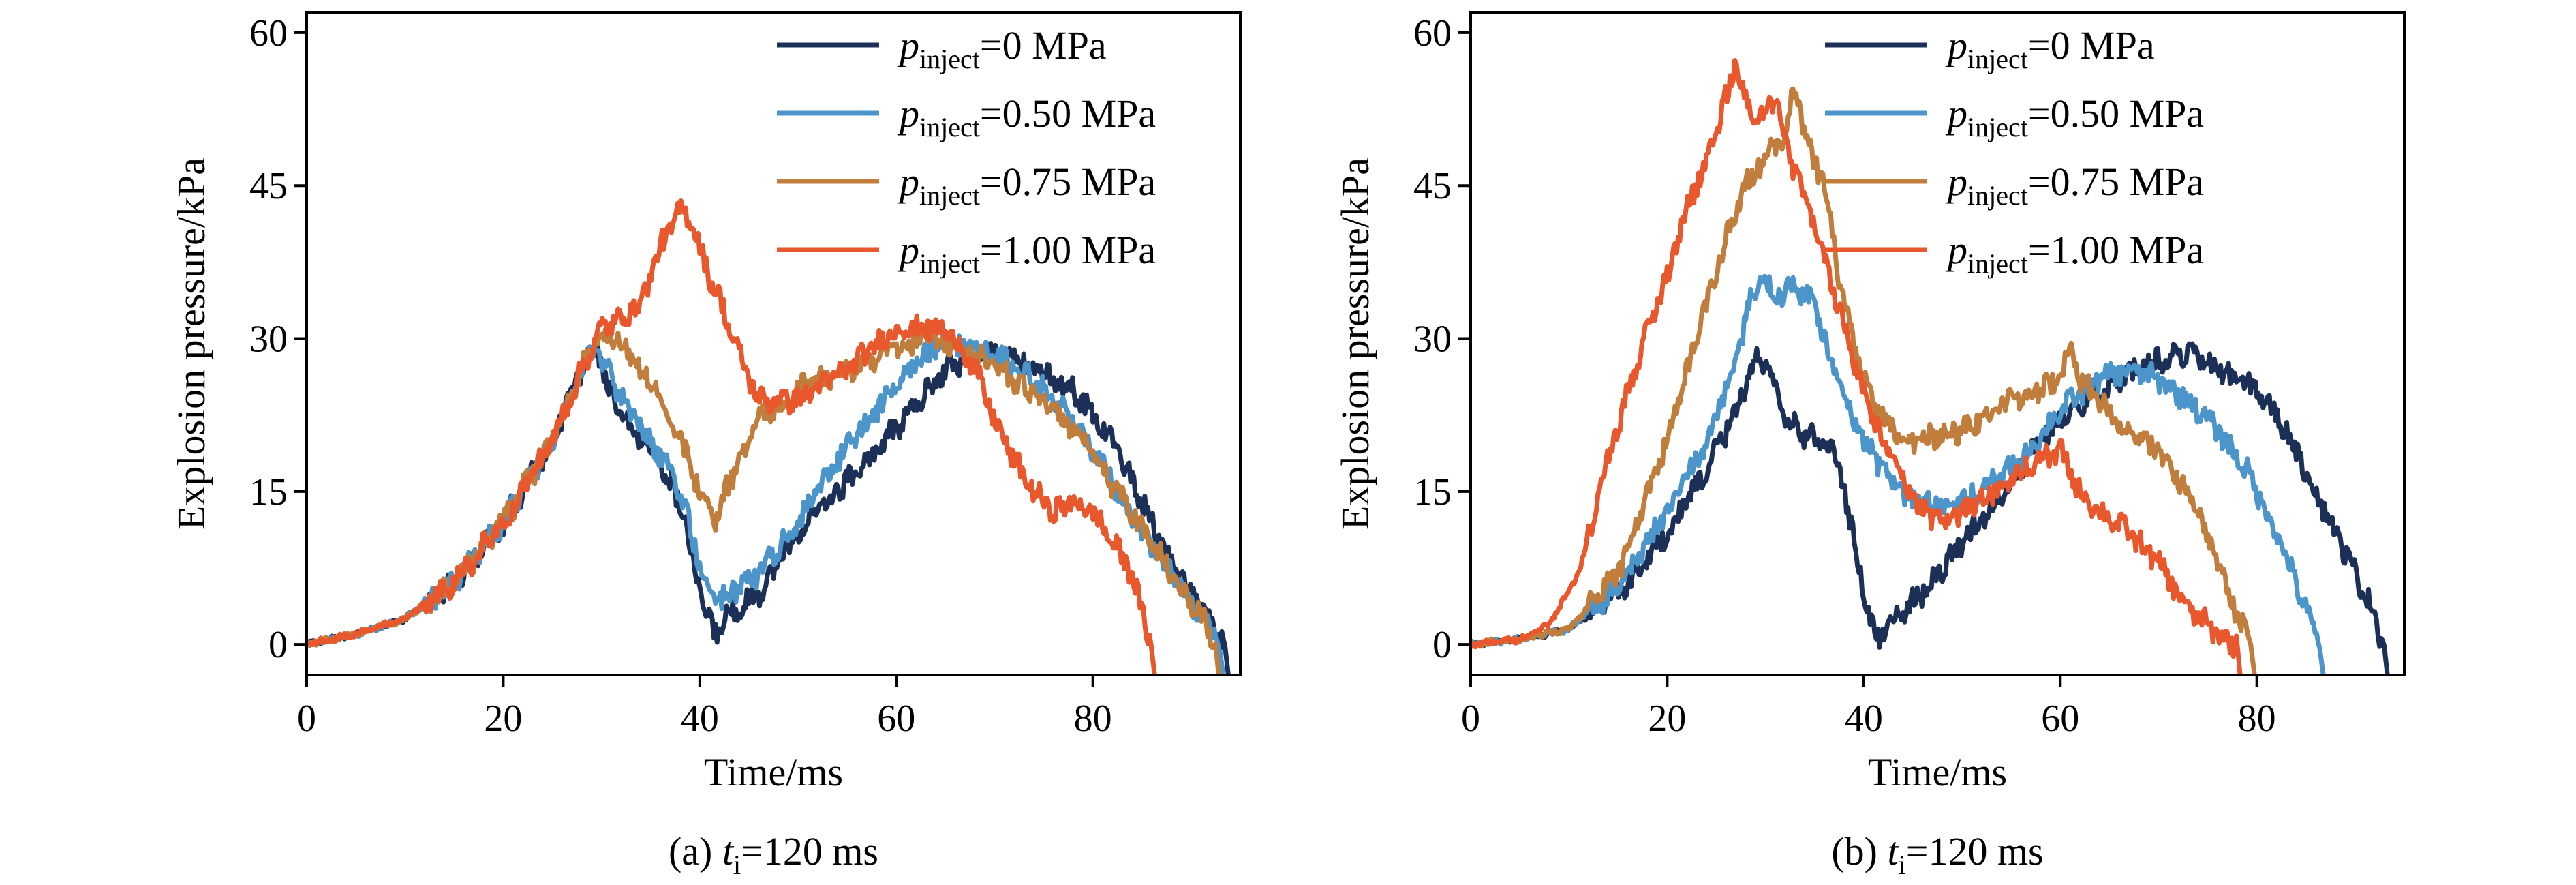  Describe the element at coordinates (1930, 508) in the screenshot. I see `series-line-p0` at that location.